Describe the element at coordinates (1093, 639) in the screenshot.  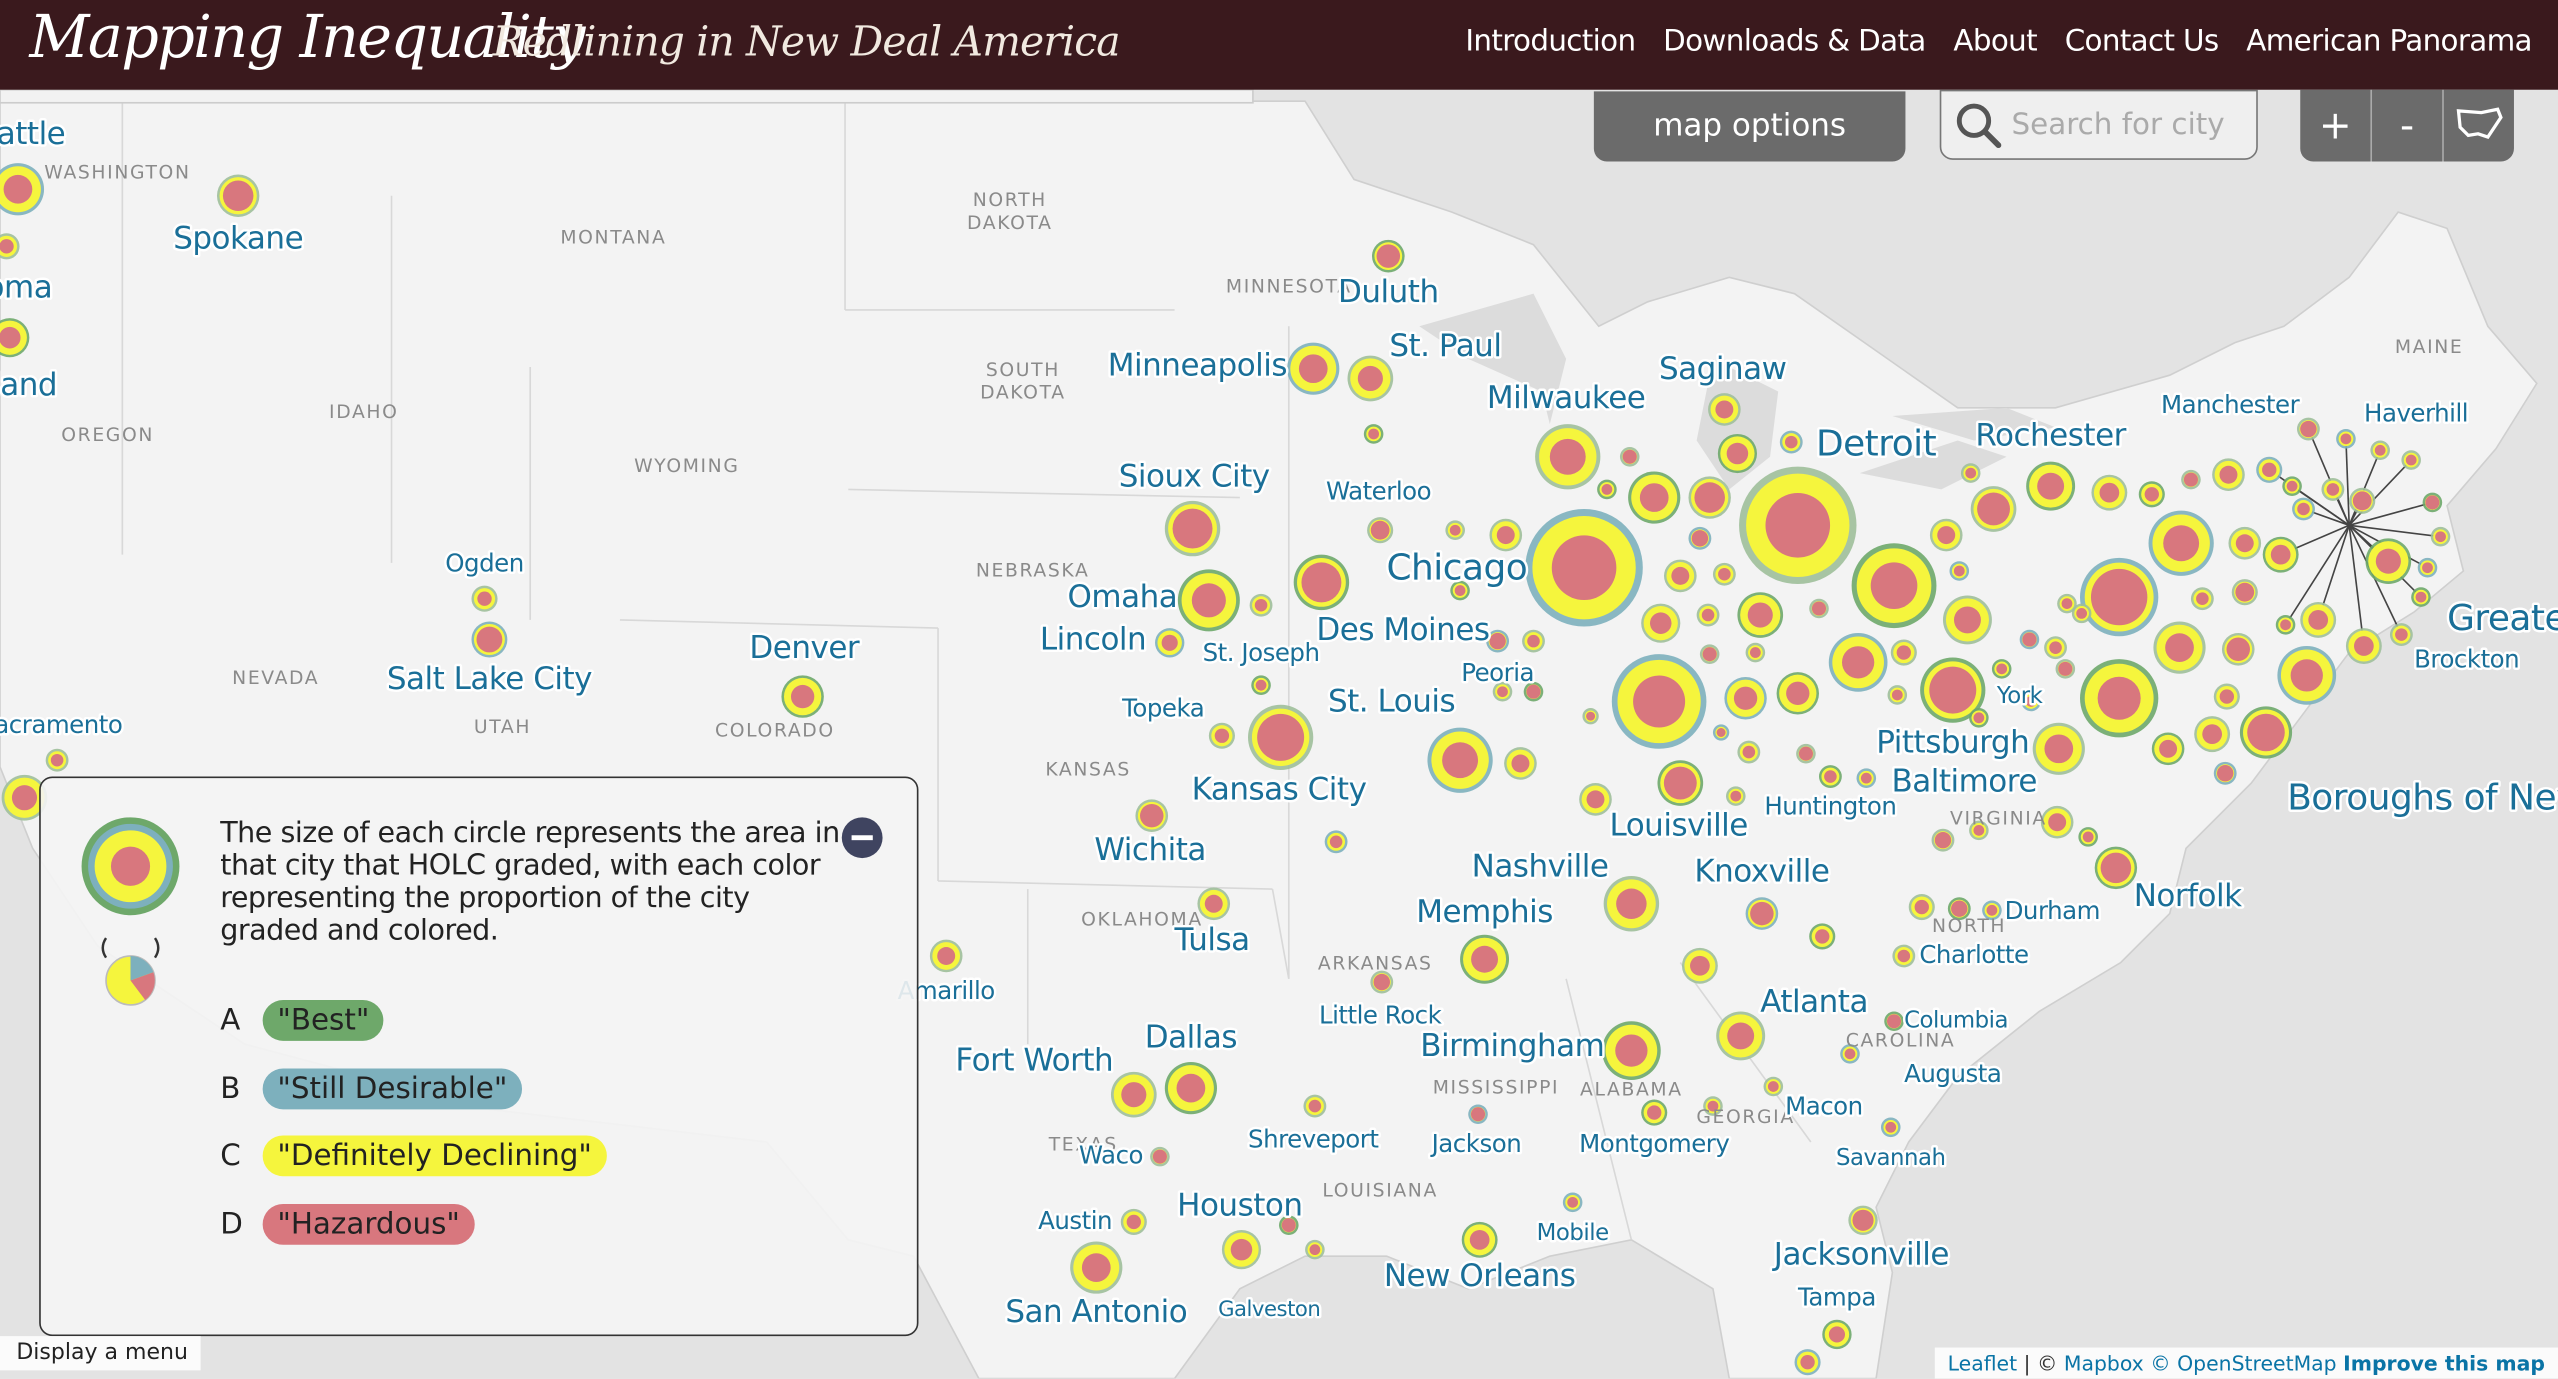
I see `city-label: Lincoln` at that location.